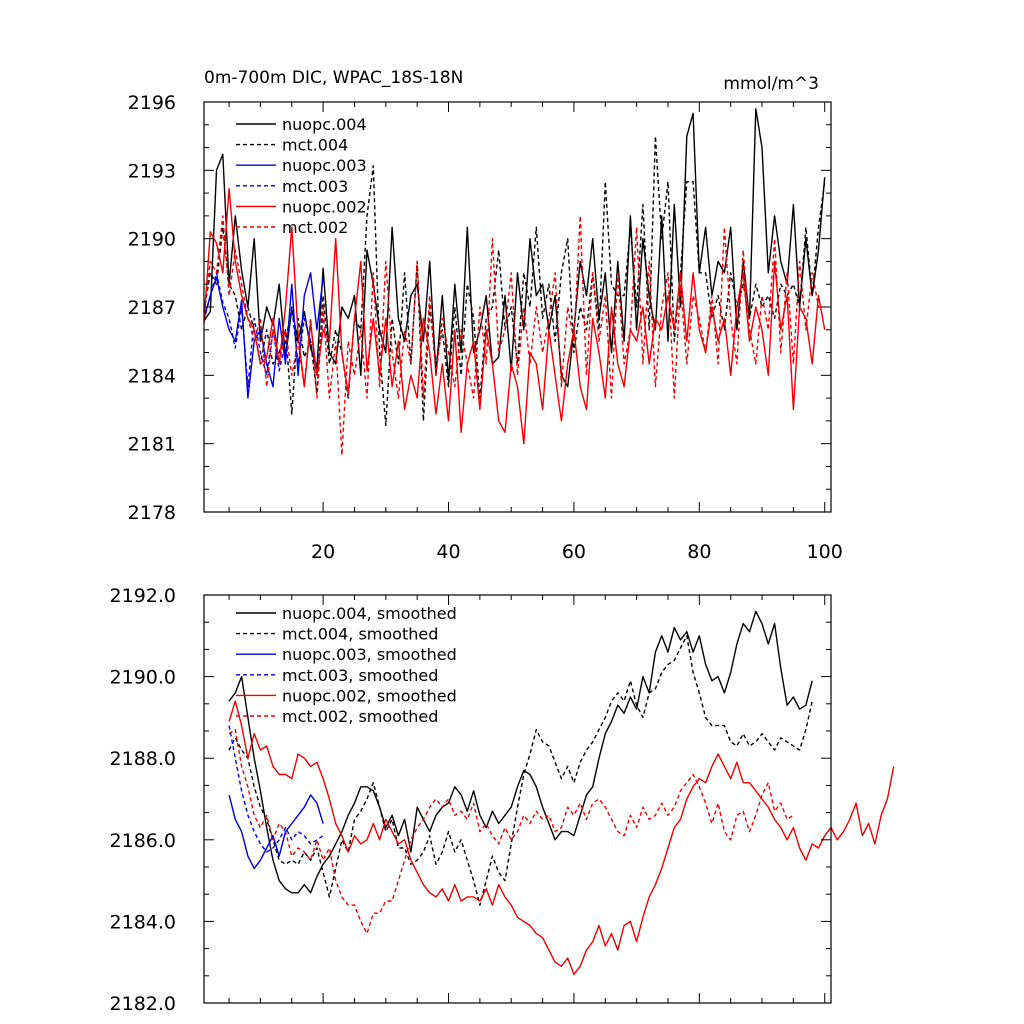 This screenshot has height=1024, width=1024. Describe the element at coordinates (152, 171) in the screenshot. I see `top-y-tick-label: 2193` at that location.